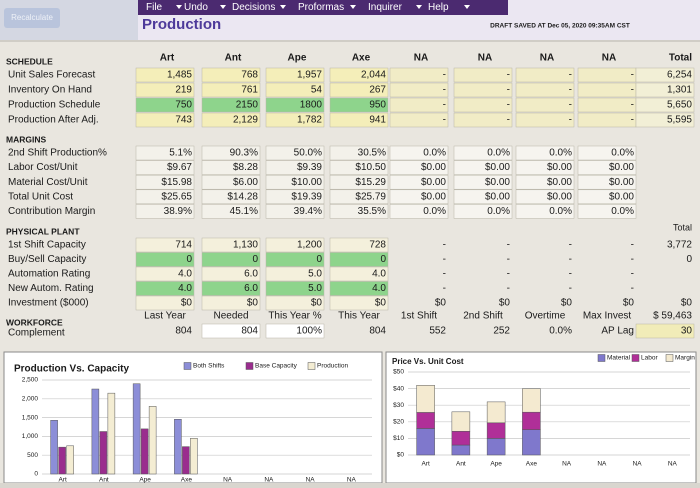 This screenshot has height=488, width=700. Describe the element at coordinates (425, 464) in the screenshot. I see `x-tick-label: Art` at that location.